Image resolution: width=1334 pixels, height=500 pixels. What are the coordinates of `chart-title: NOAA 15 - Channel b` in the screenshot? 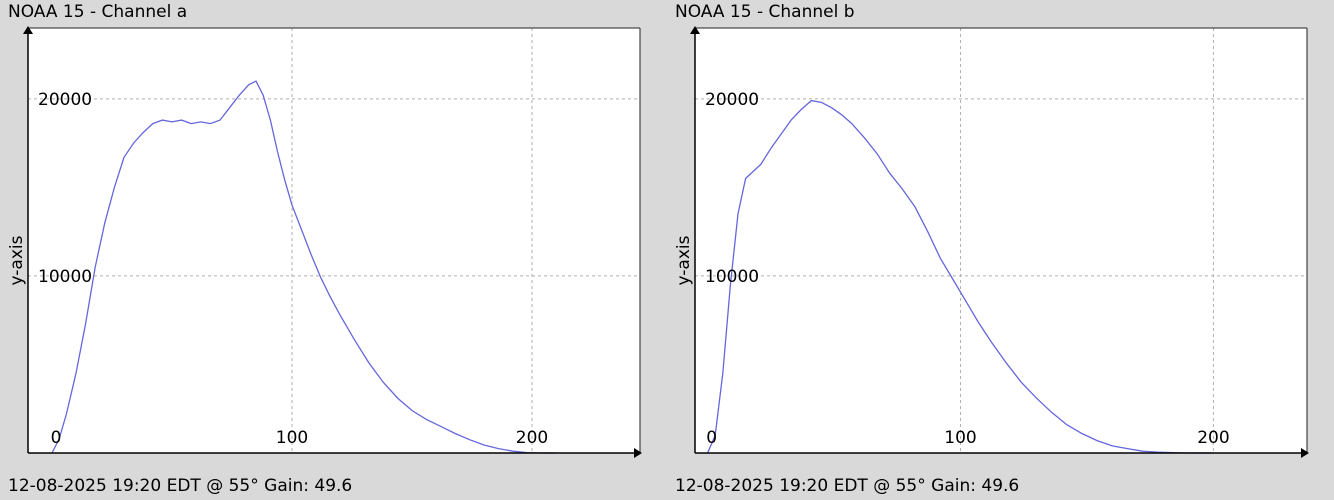 It's located at (765, 12).